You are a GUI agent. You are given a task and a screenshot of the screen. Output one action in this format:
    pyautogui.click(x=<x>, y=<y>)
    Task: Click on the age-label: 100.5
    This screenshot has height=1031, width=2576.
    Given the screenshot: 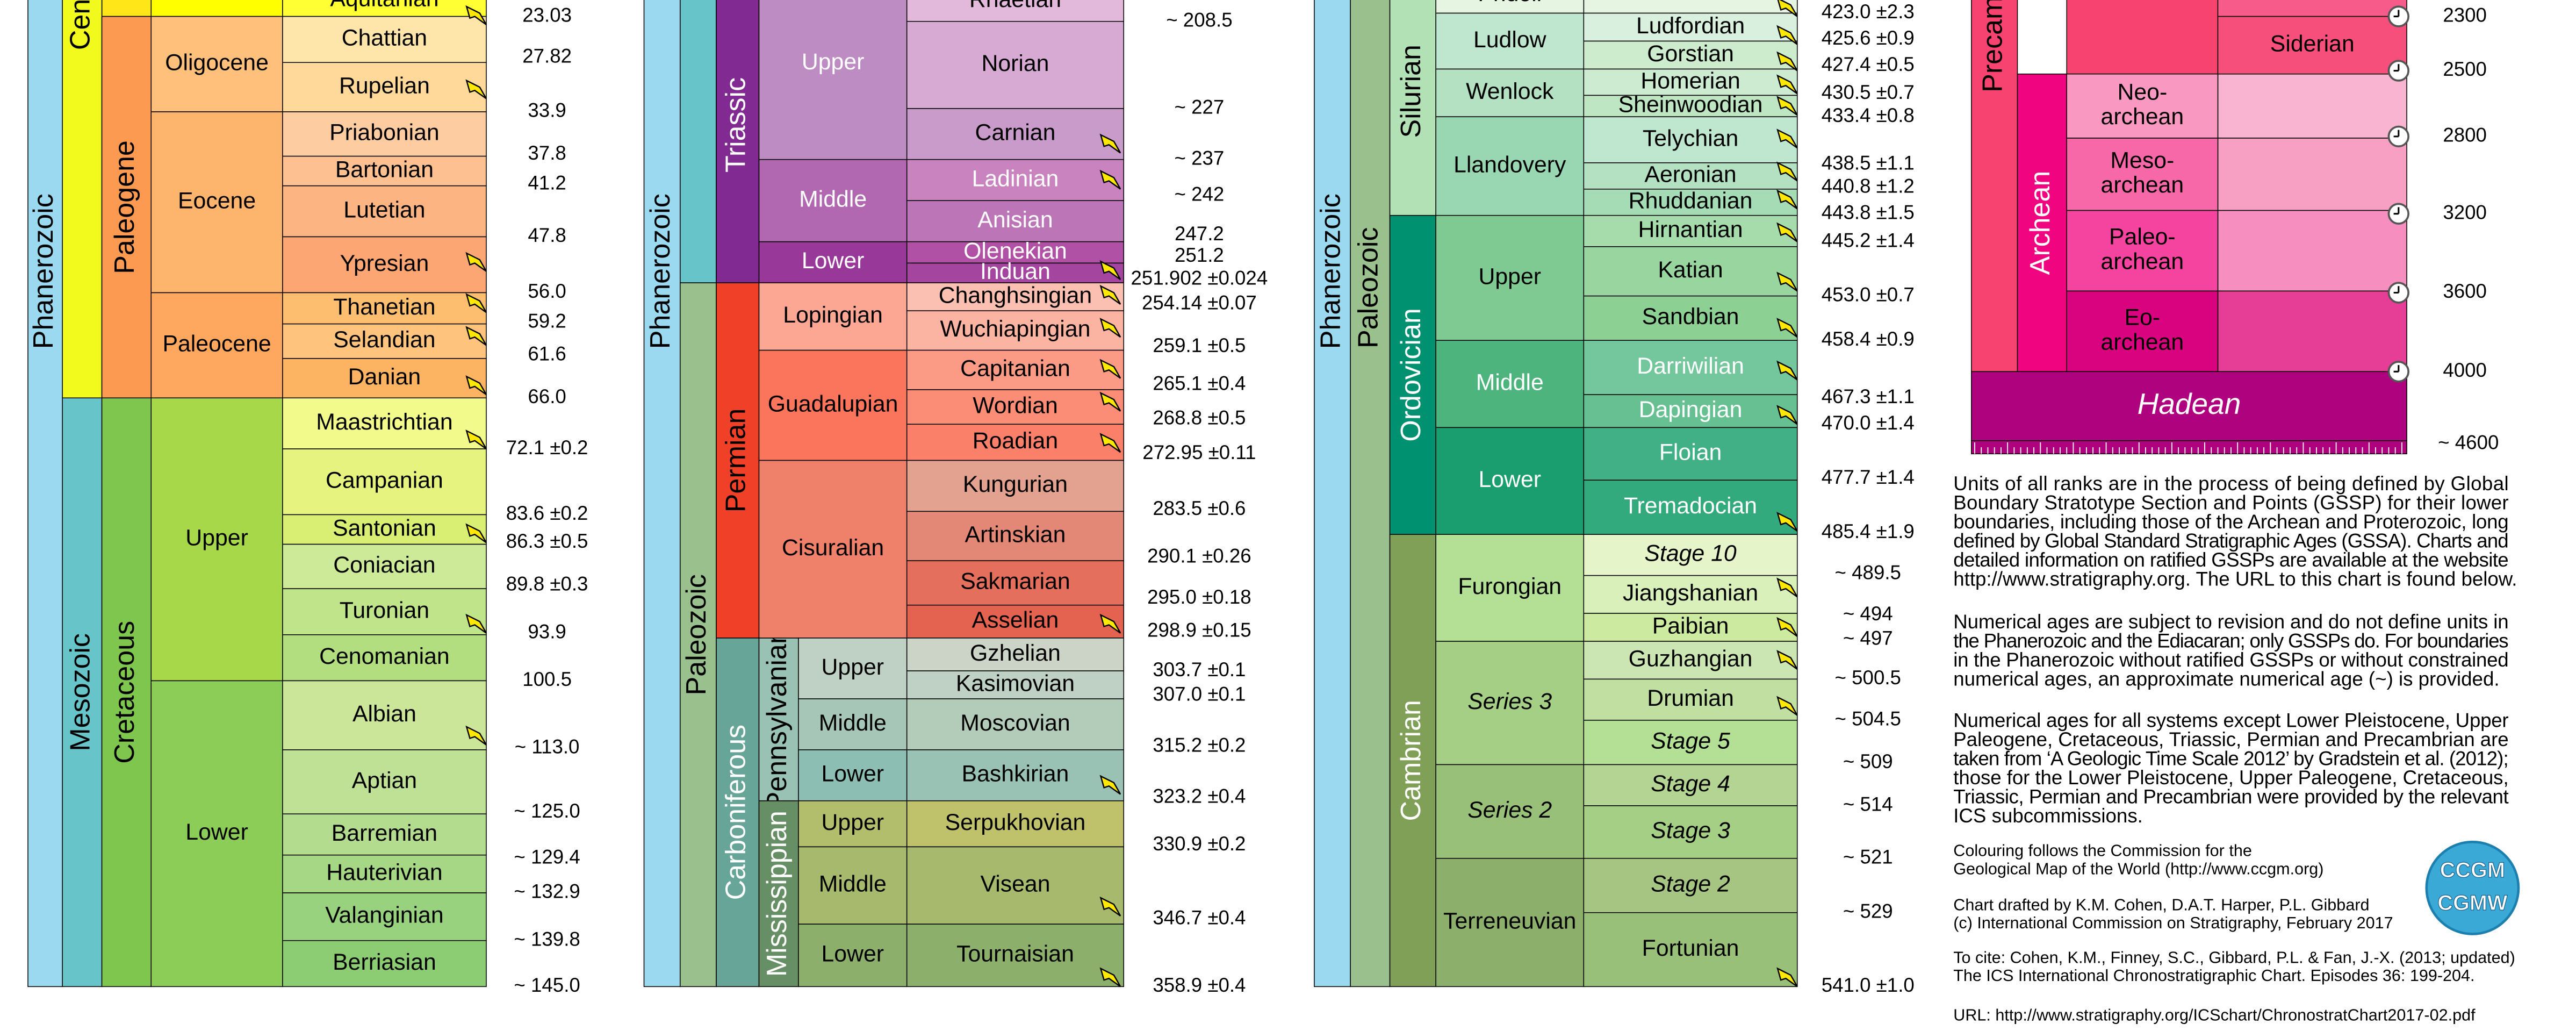 What is the action you would take?
    pyautogui.click(x=547, y=679)
    